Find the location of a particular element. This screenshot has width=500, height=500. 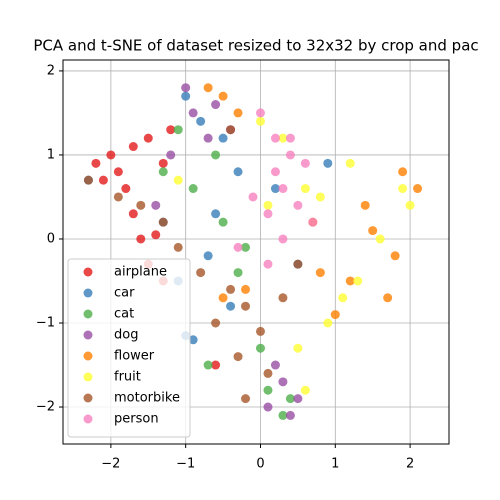

y-tick-label: 1 is located at coordinates (51, 154).